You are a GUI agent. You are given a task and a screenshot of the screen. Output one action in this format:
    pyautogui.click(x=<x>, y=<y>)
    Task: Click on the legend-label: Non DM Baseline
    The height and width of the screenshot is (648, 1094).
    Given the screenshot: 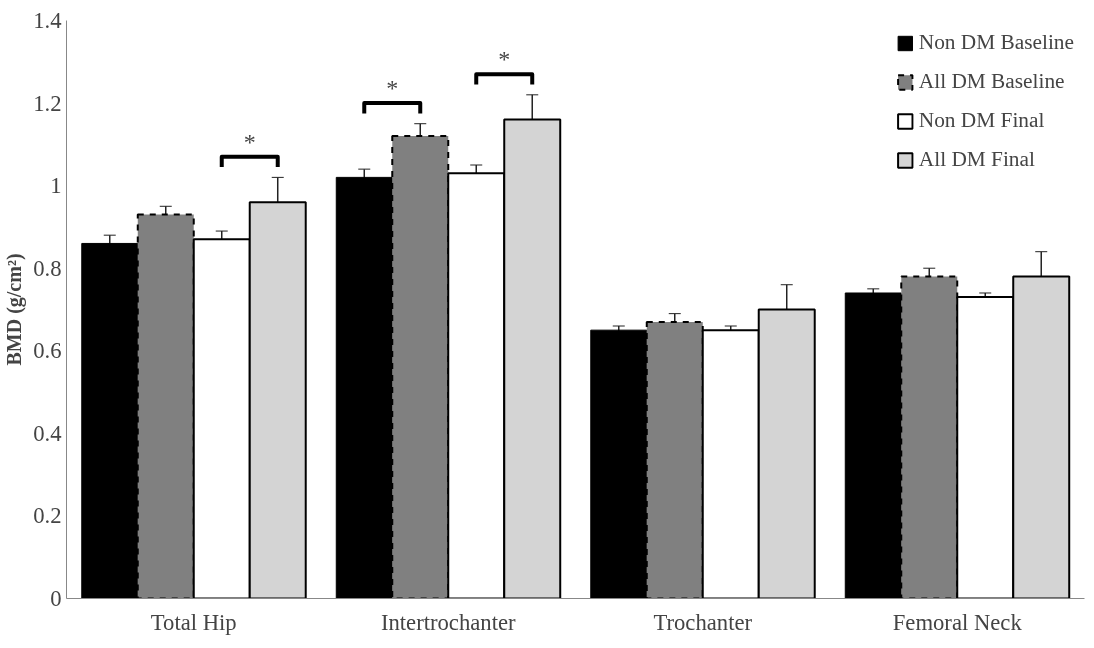 What is the action you would take?
    pyautogui.click(x=996, y=42)
    